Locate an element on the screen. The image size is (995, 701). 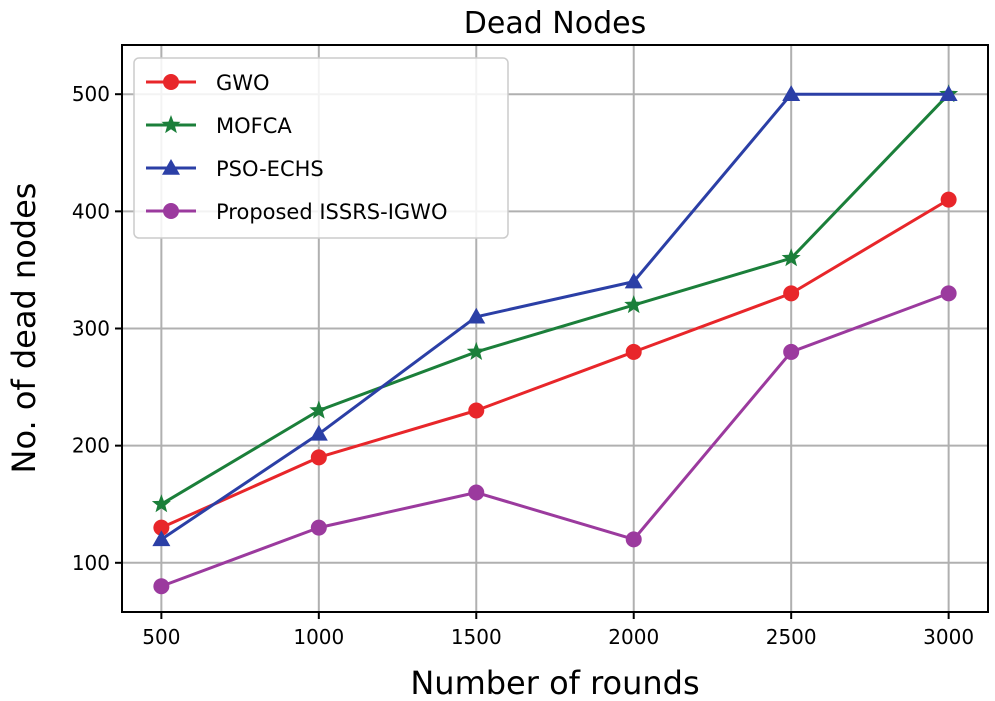
x-tick-label: 2000 is located at coordinates (633, 637).